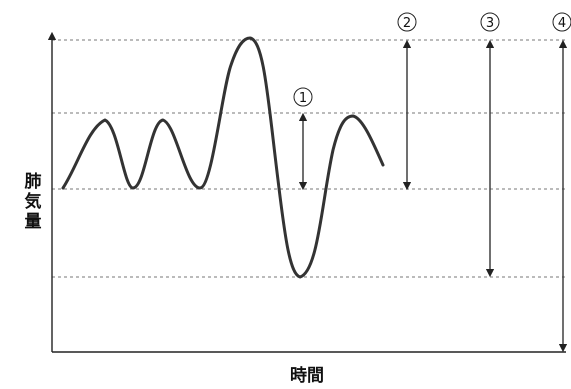 The height and width of the screenshot is (389, 571). I want to click on marker-3: 3, so click(490, 22).